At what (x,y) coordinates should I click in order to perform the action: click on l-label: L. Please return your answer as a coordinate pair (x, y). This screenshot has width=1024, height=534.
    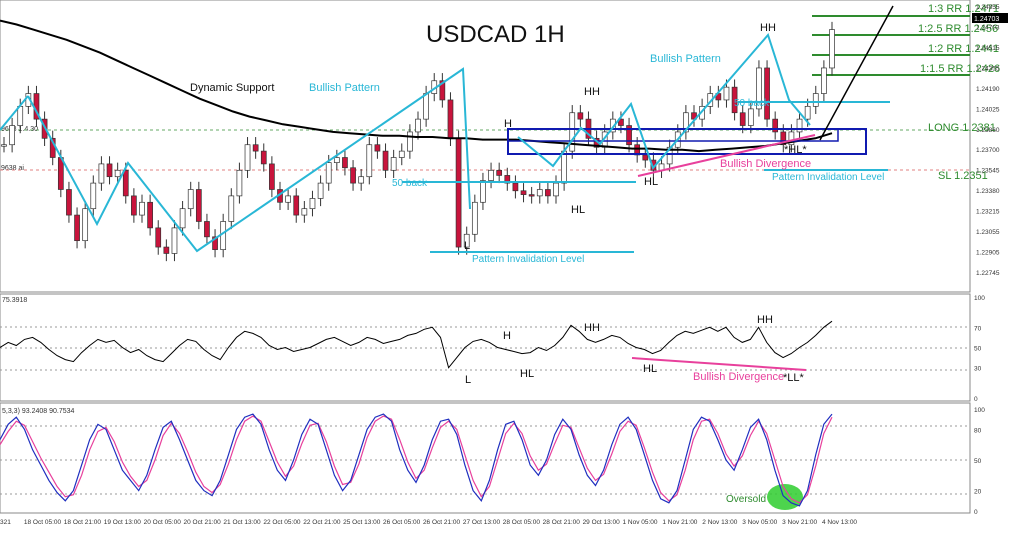
    Looking at the image, I should click on (467, 246).